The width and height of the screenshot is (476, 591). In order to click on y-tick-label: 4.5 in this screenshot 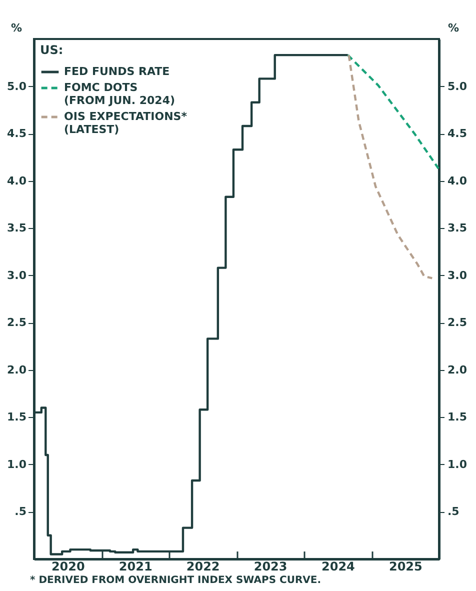, I will do `click(16, 133)`.